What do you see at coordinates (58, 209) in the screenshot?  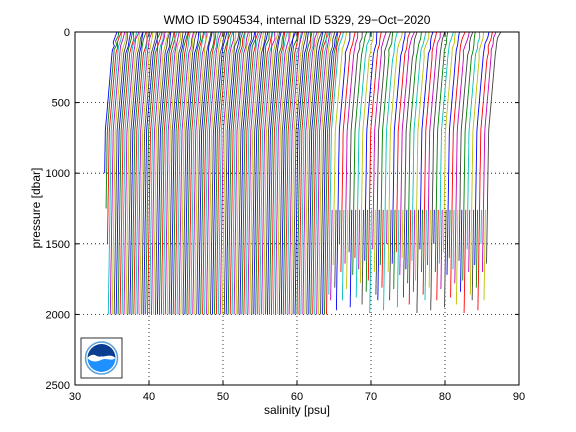 I see `y-tick-labels: 0 500 1000 1500 2000 2500` at bounding box center [58, 209].